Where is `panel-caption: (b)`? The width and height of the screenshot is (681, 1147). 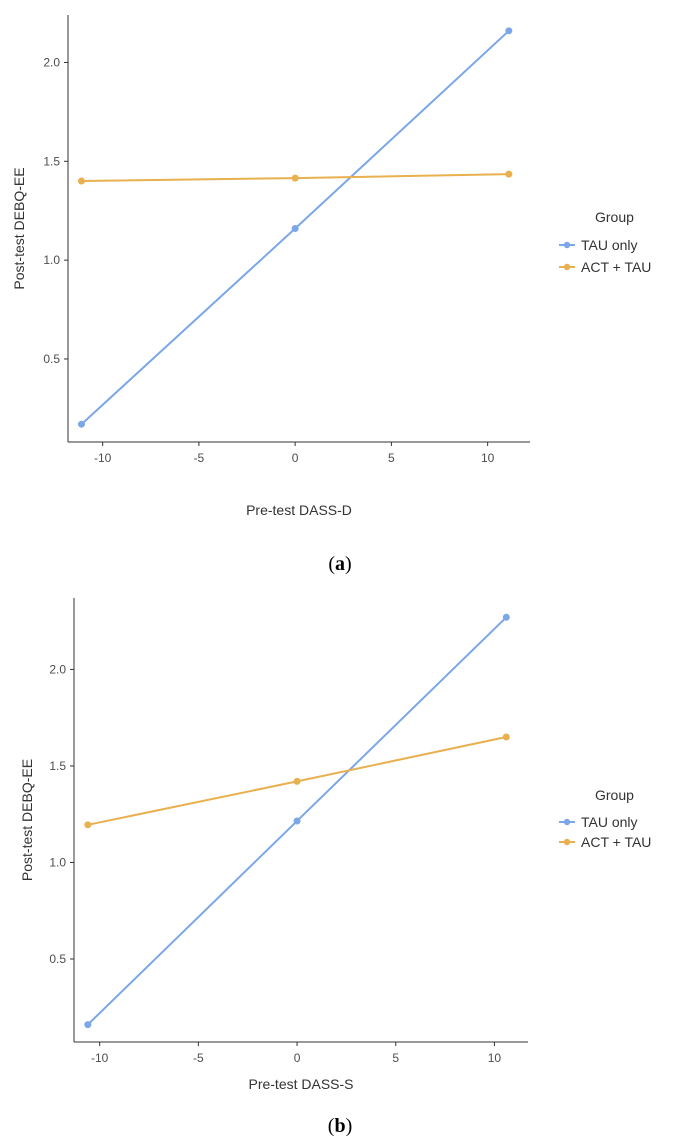 panel-caption: (b) is located at coordinates (340, 1126).